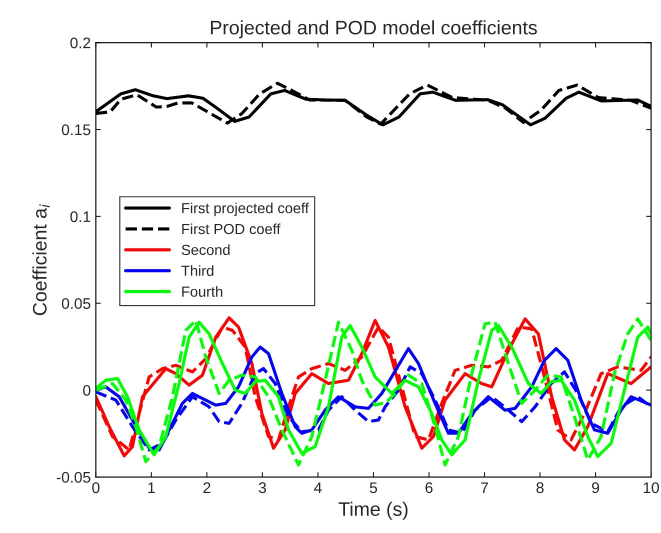 The height and width of the screenshot is (533, 661). Describe the element at coordinates (373, 511) in the screenshot. I see `x-axis-title: Time (s)` at that location.